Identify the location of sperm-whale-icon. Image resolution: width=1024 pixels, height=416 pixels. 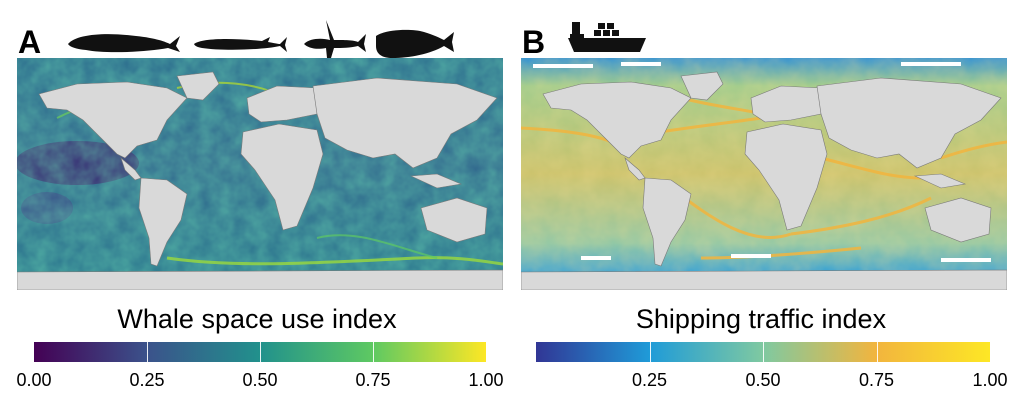
(415, 43).